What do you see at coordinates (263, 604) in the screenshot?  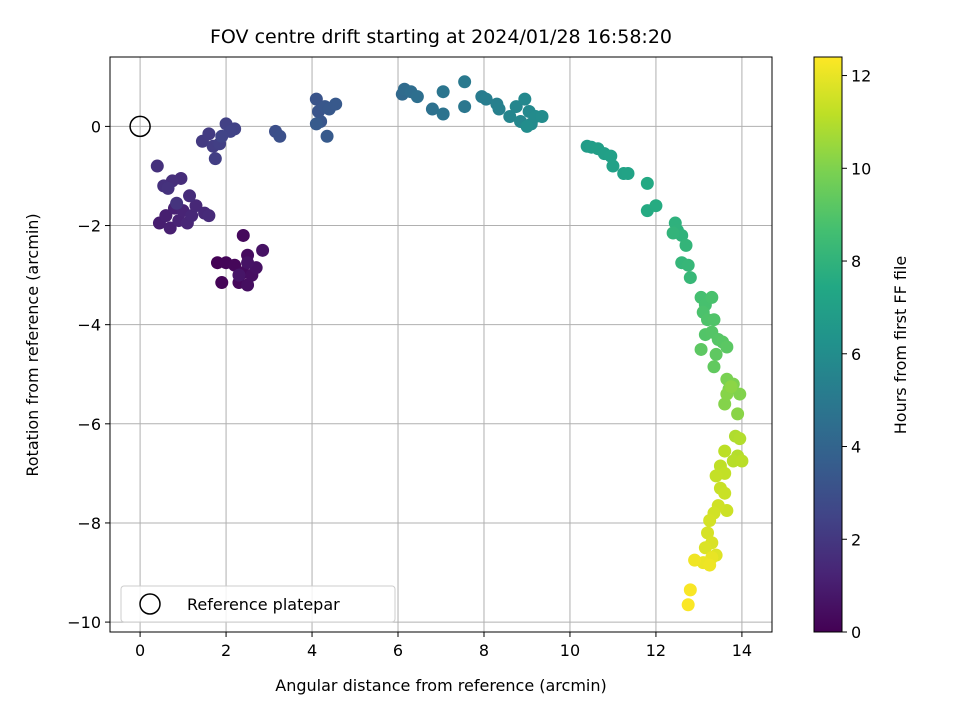 I see `legend-label: Reference platepar` at bounding box center [263, 604].